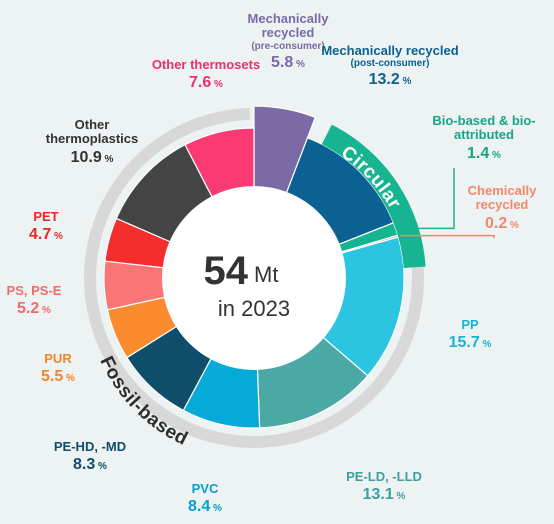 The image size is (554, 524). Describe the element at coordinates (84, 465) in the screenshot. I see `label-number: 8.3` at that location.